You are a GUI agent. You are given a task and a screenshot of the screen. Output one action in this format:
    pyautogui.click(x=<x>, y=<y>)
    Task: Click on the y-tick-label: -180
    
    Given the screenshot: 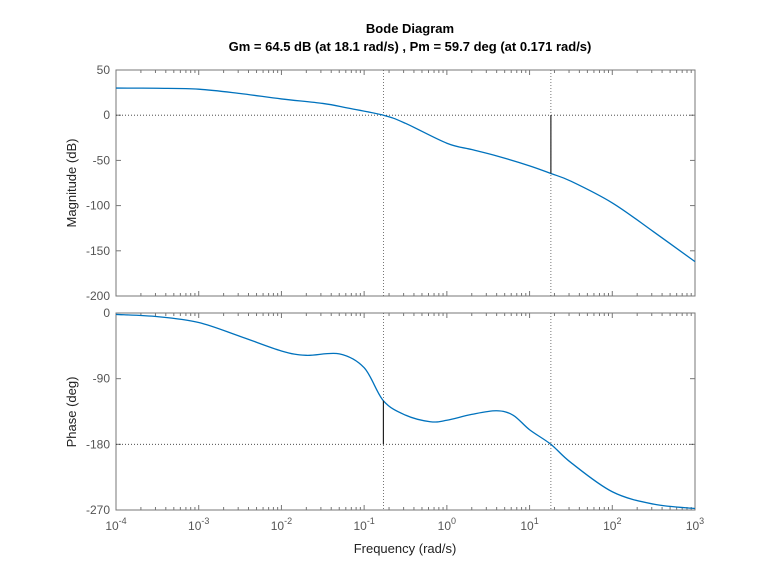 What is the action you would take?
    pyautogui.click(x=98, y=444)
    